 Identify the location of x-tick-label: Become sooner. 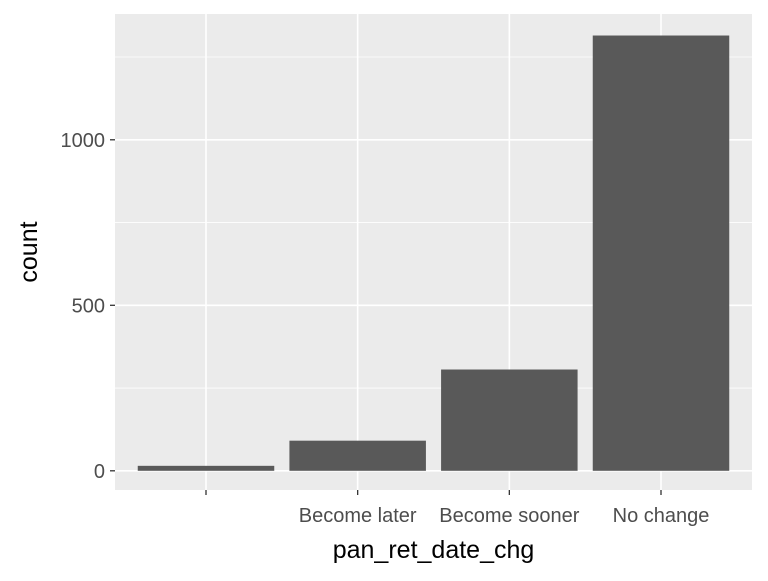
(509, 516).